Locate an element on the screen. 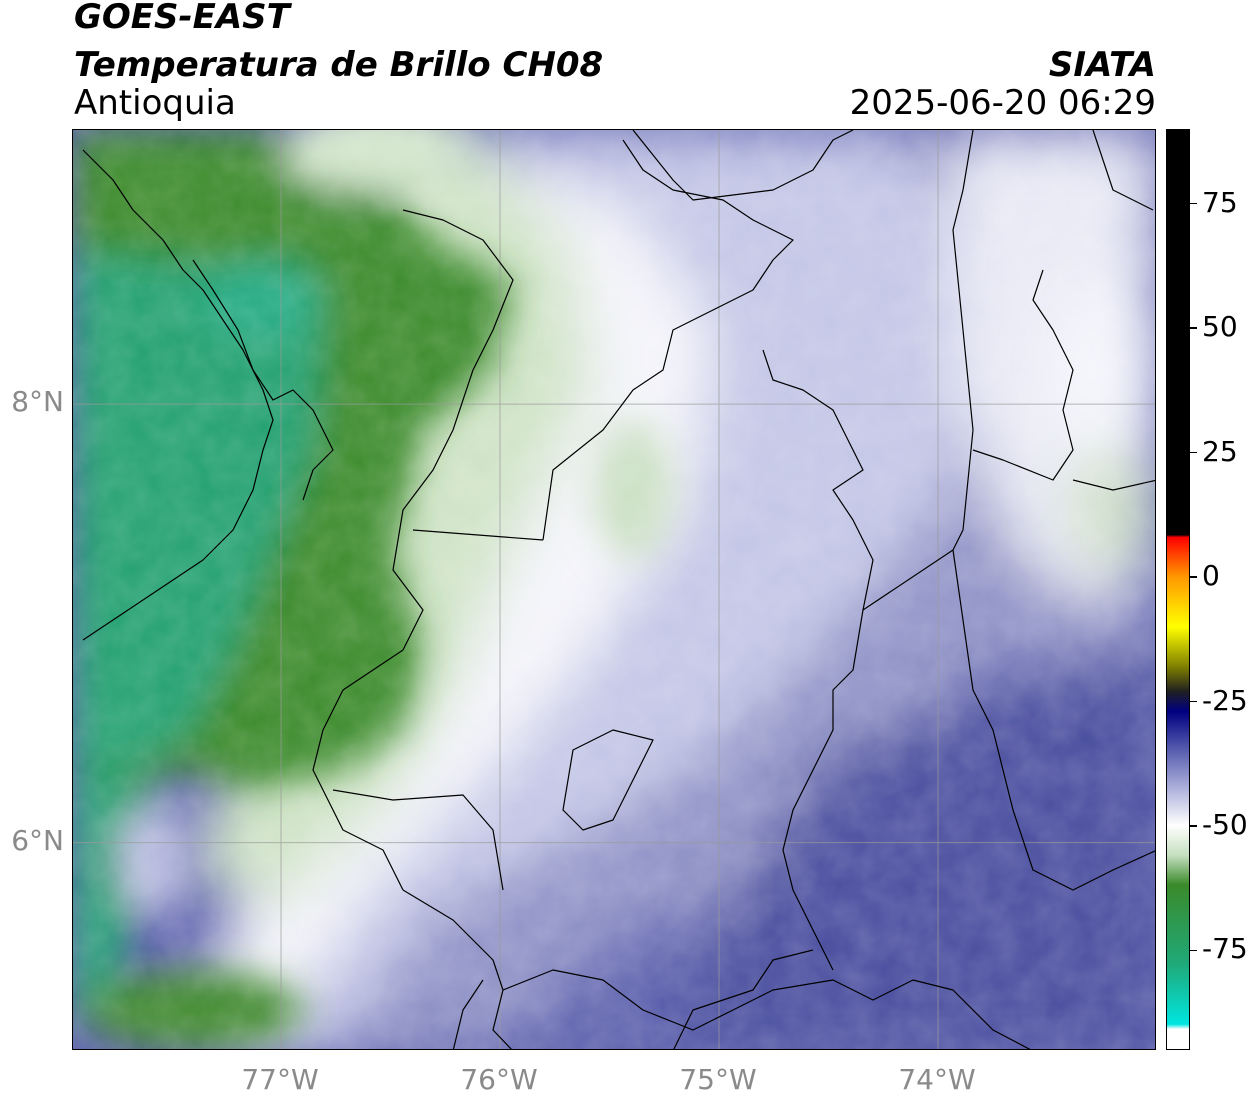  colorbar is located at coordinates (1178, 589).